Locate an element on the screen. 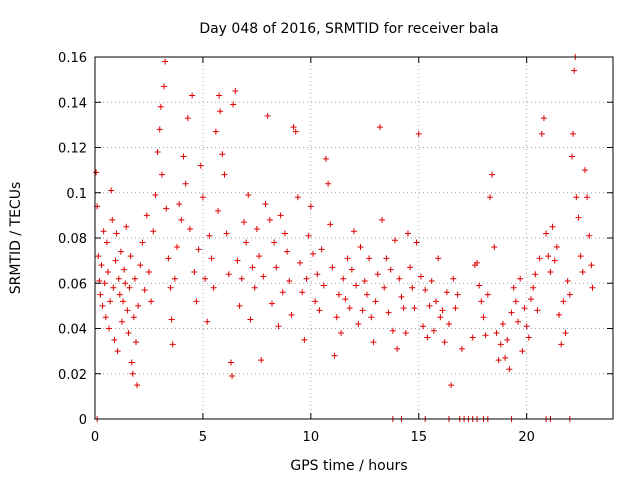 The width and height of the screenshot is (640, 480). x-tick-label: 15 is located at coordinates (418, 437).